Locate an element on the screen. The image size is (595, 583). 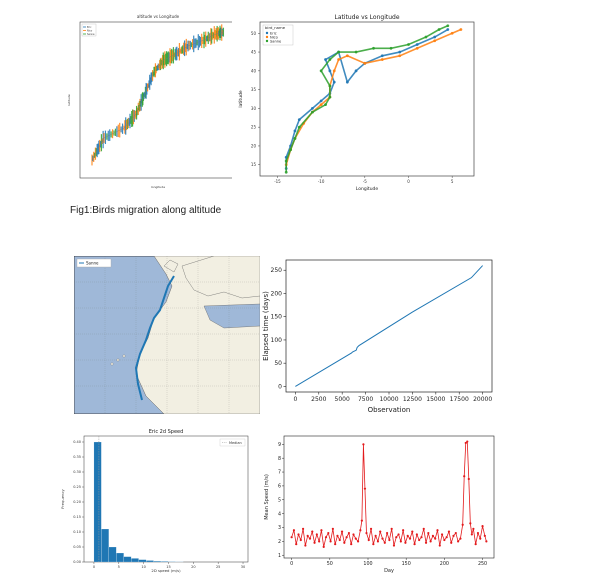
y-tick-label: 35 is located at coordinates (254, 89).